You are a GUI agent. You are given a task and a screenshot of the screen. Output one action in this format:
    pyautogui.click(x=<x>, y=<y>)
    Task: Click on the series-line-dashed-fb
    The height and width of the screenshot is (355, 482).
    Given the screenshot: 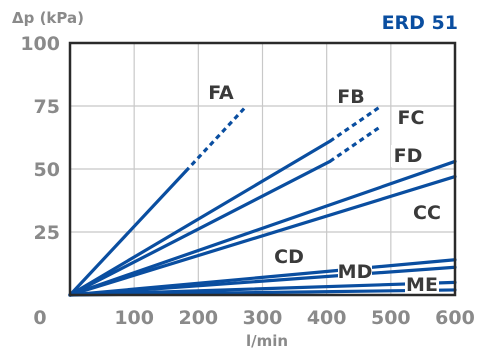 What is the action you would take?
    pyautogui.click(x=355, y=123)
    